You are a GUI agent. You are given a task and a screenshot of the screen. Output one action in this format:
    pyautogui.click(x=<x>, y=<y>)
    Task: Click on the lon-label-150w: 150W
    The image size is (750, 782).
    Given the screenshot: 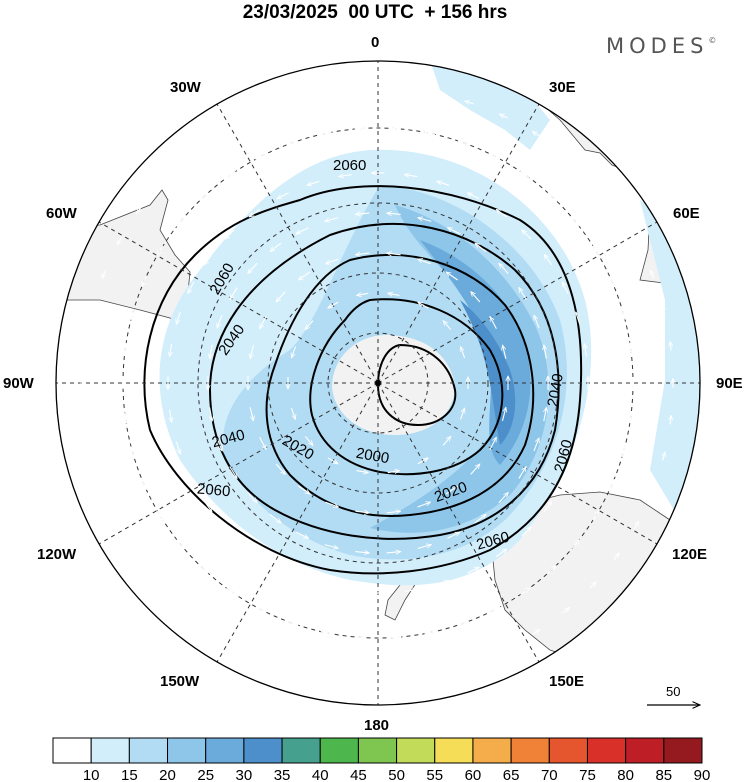 What is the action you would take?
    pyautogui.click(x=180, y=681)
    